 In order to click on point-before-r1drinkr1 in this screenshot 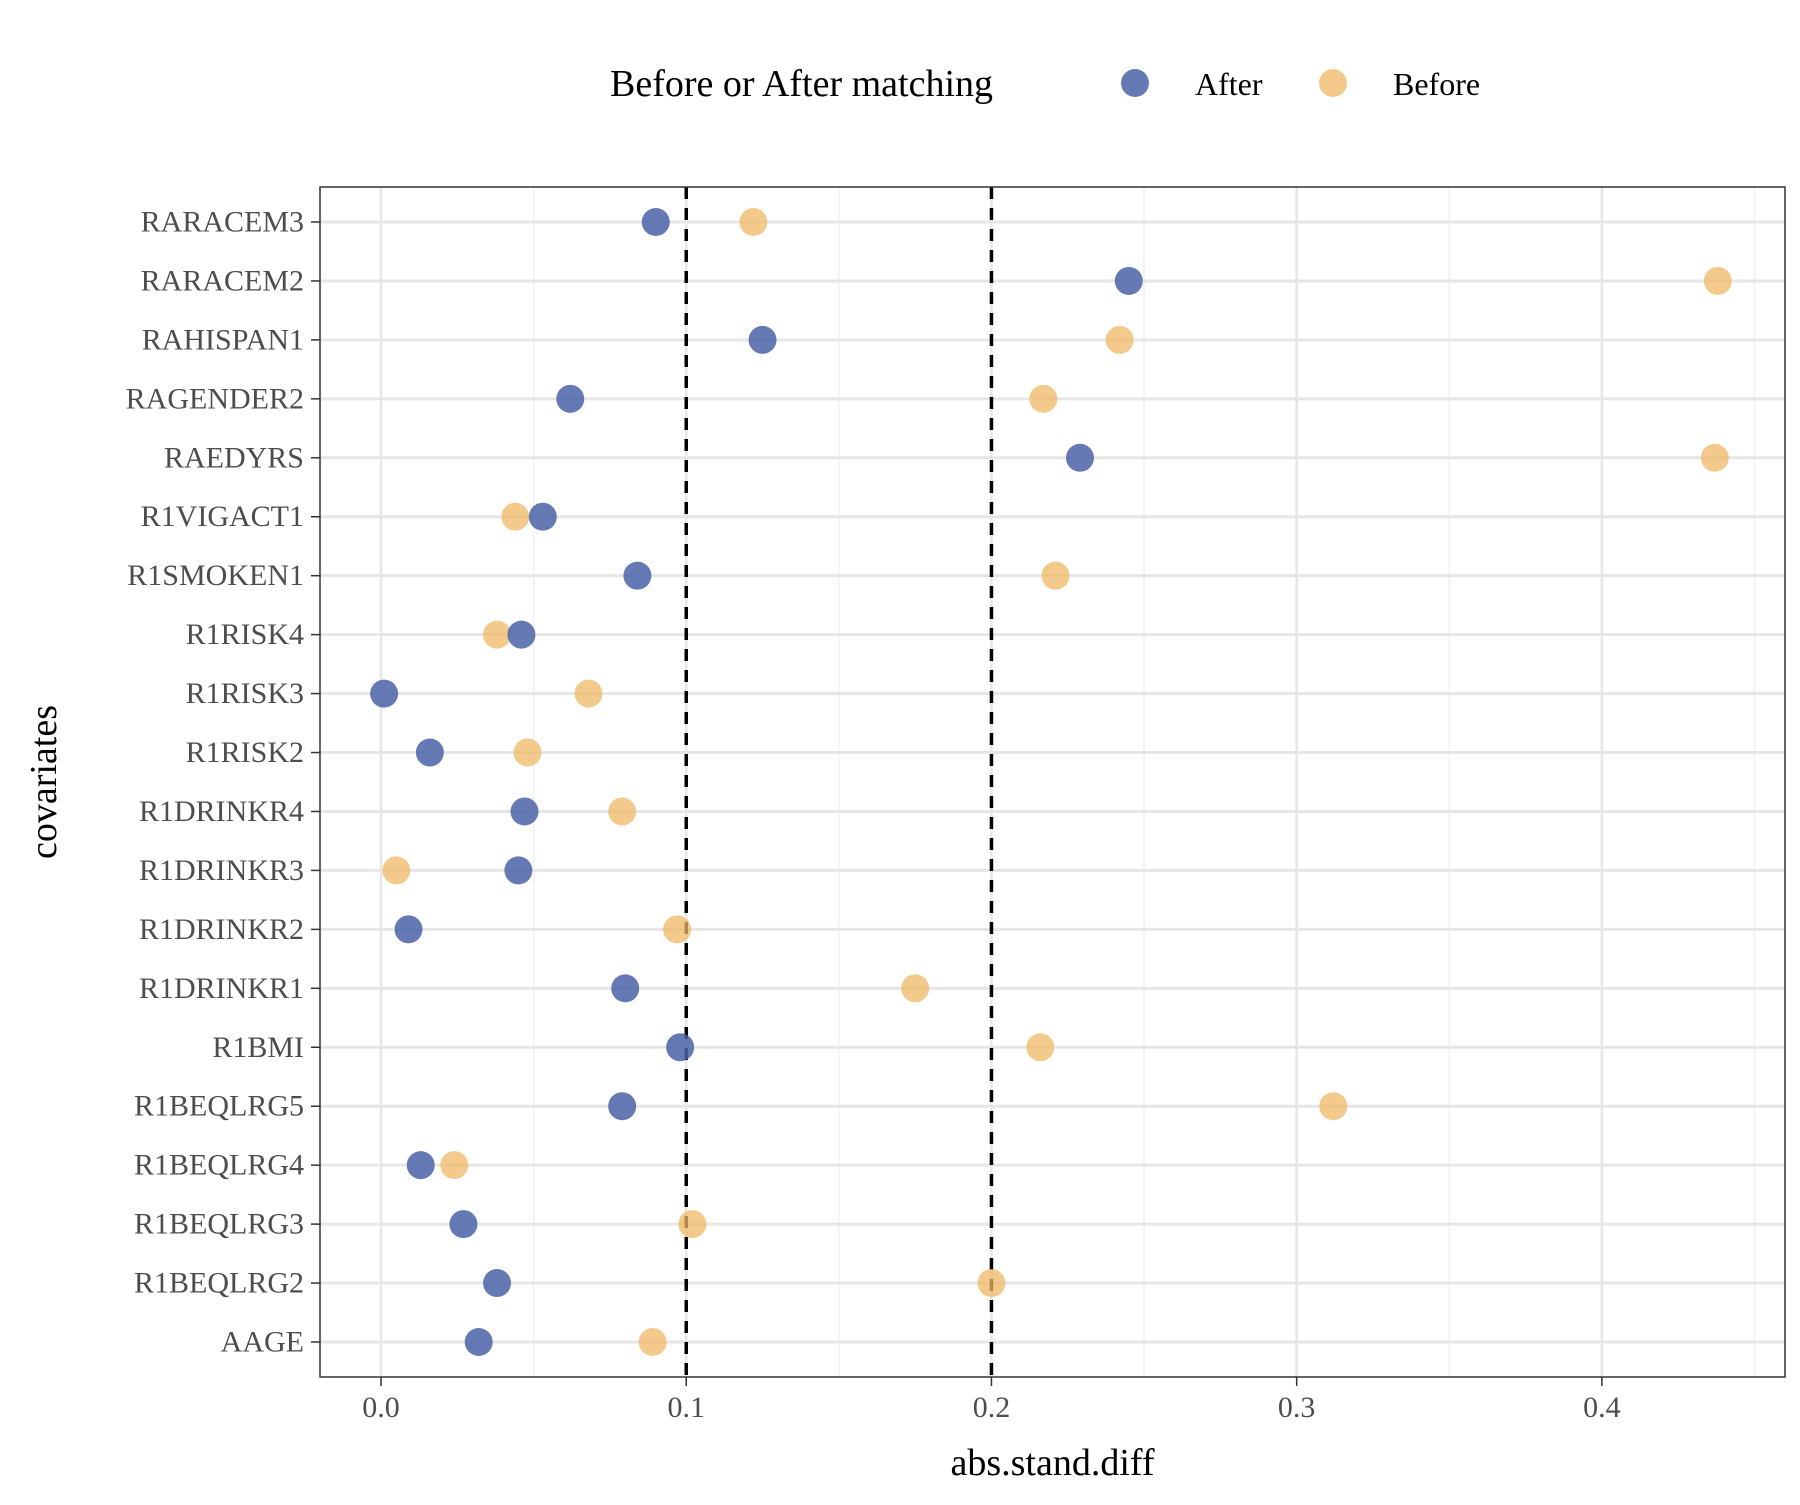, I will do `click(915, 988)`.